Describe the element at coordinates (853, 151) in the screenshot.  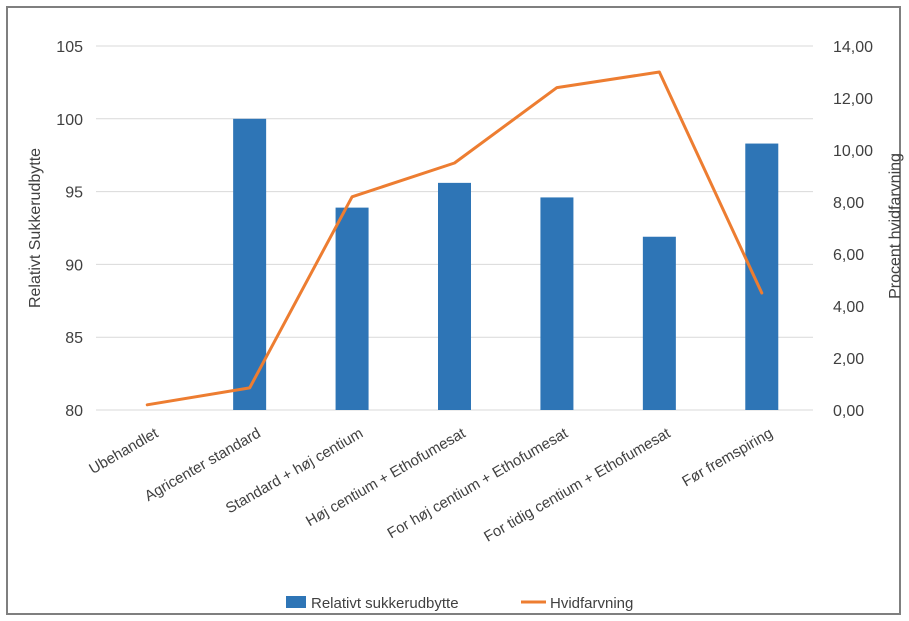
I see `right-tick-label: 10,00` at that location.